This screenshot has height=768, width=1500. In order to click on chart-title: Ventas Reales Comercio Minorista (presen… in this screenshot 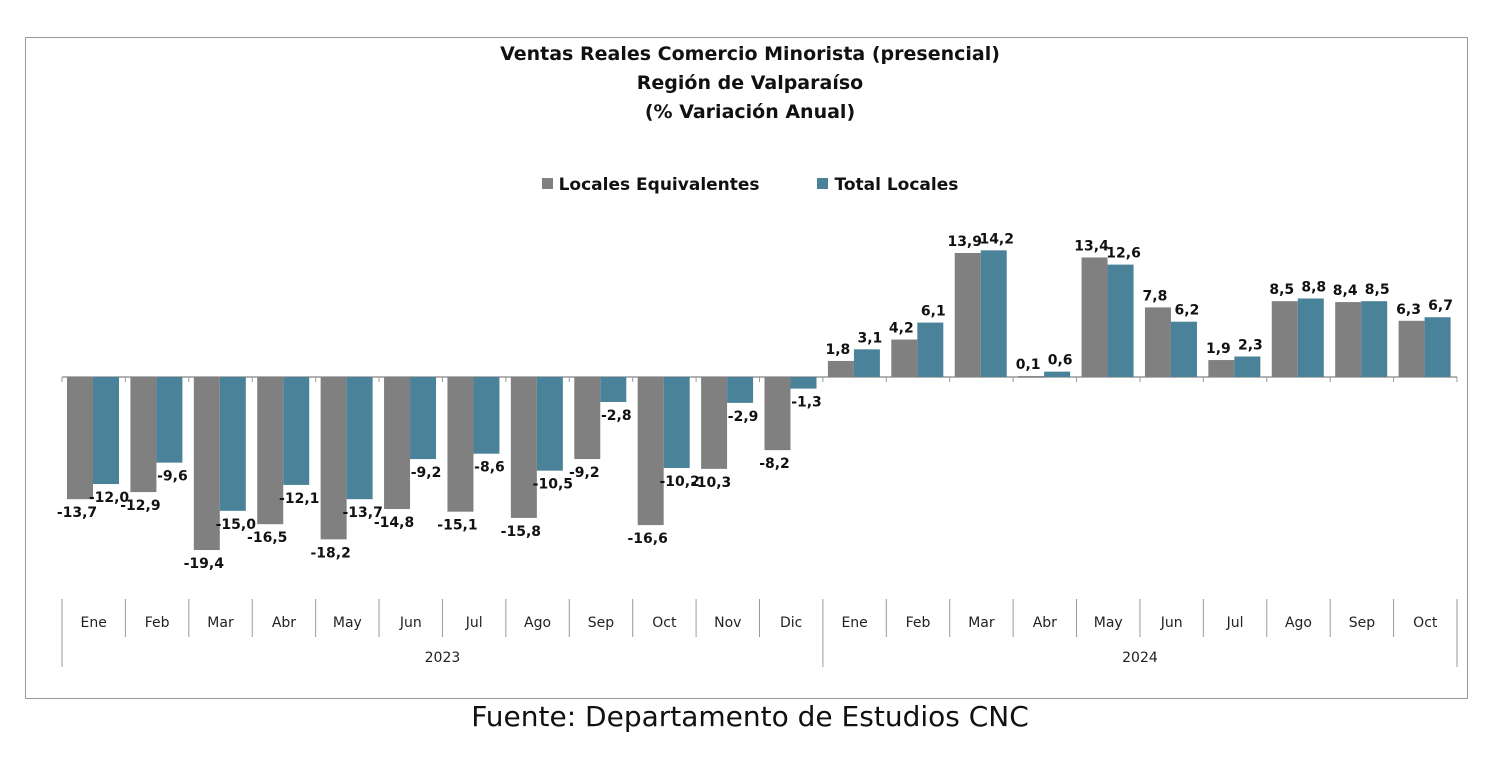, I will do `click(750, 83)`.